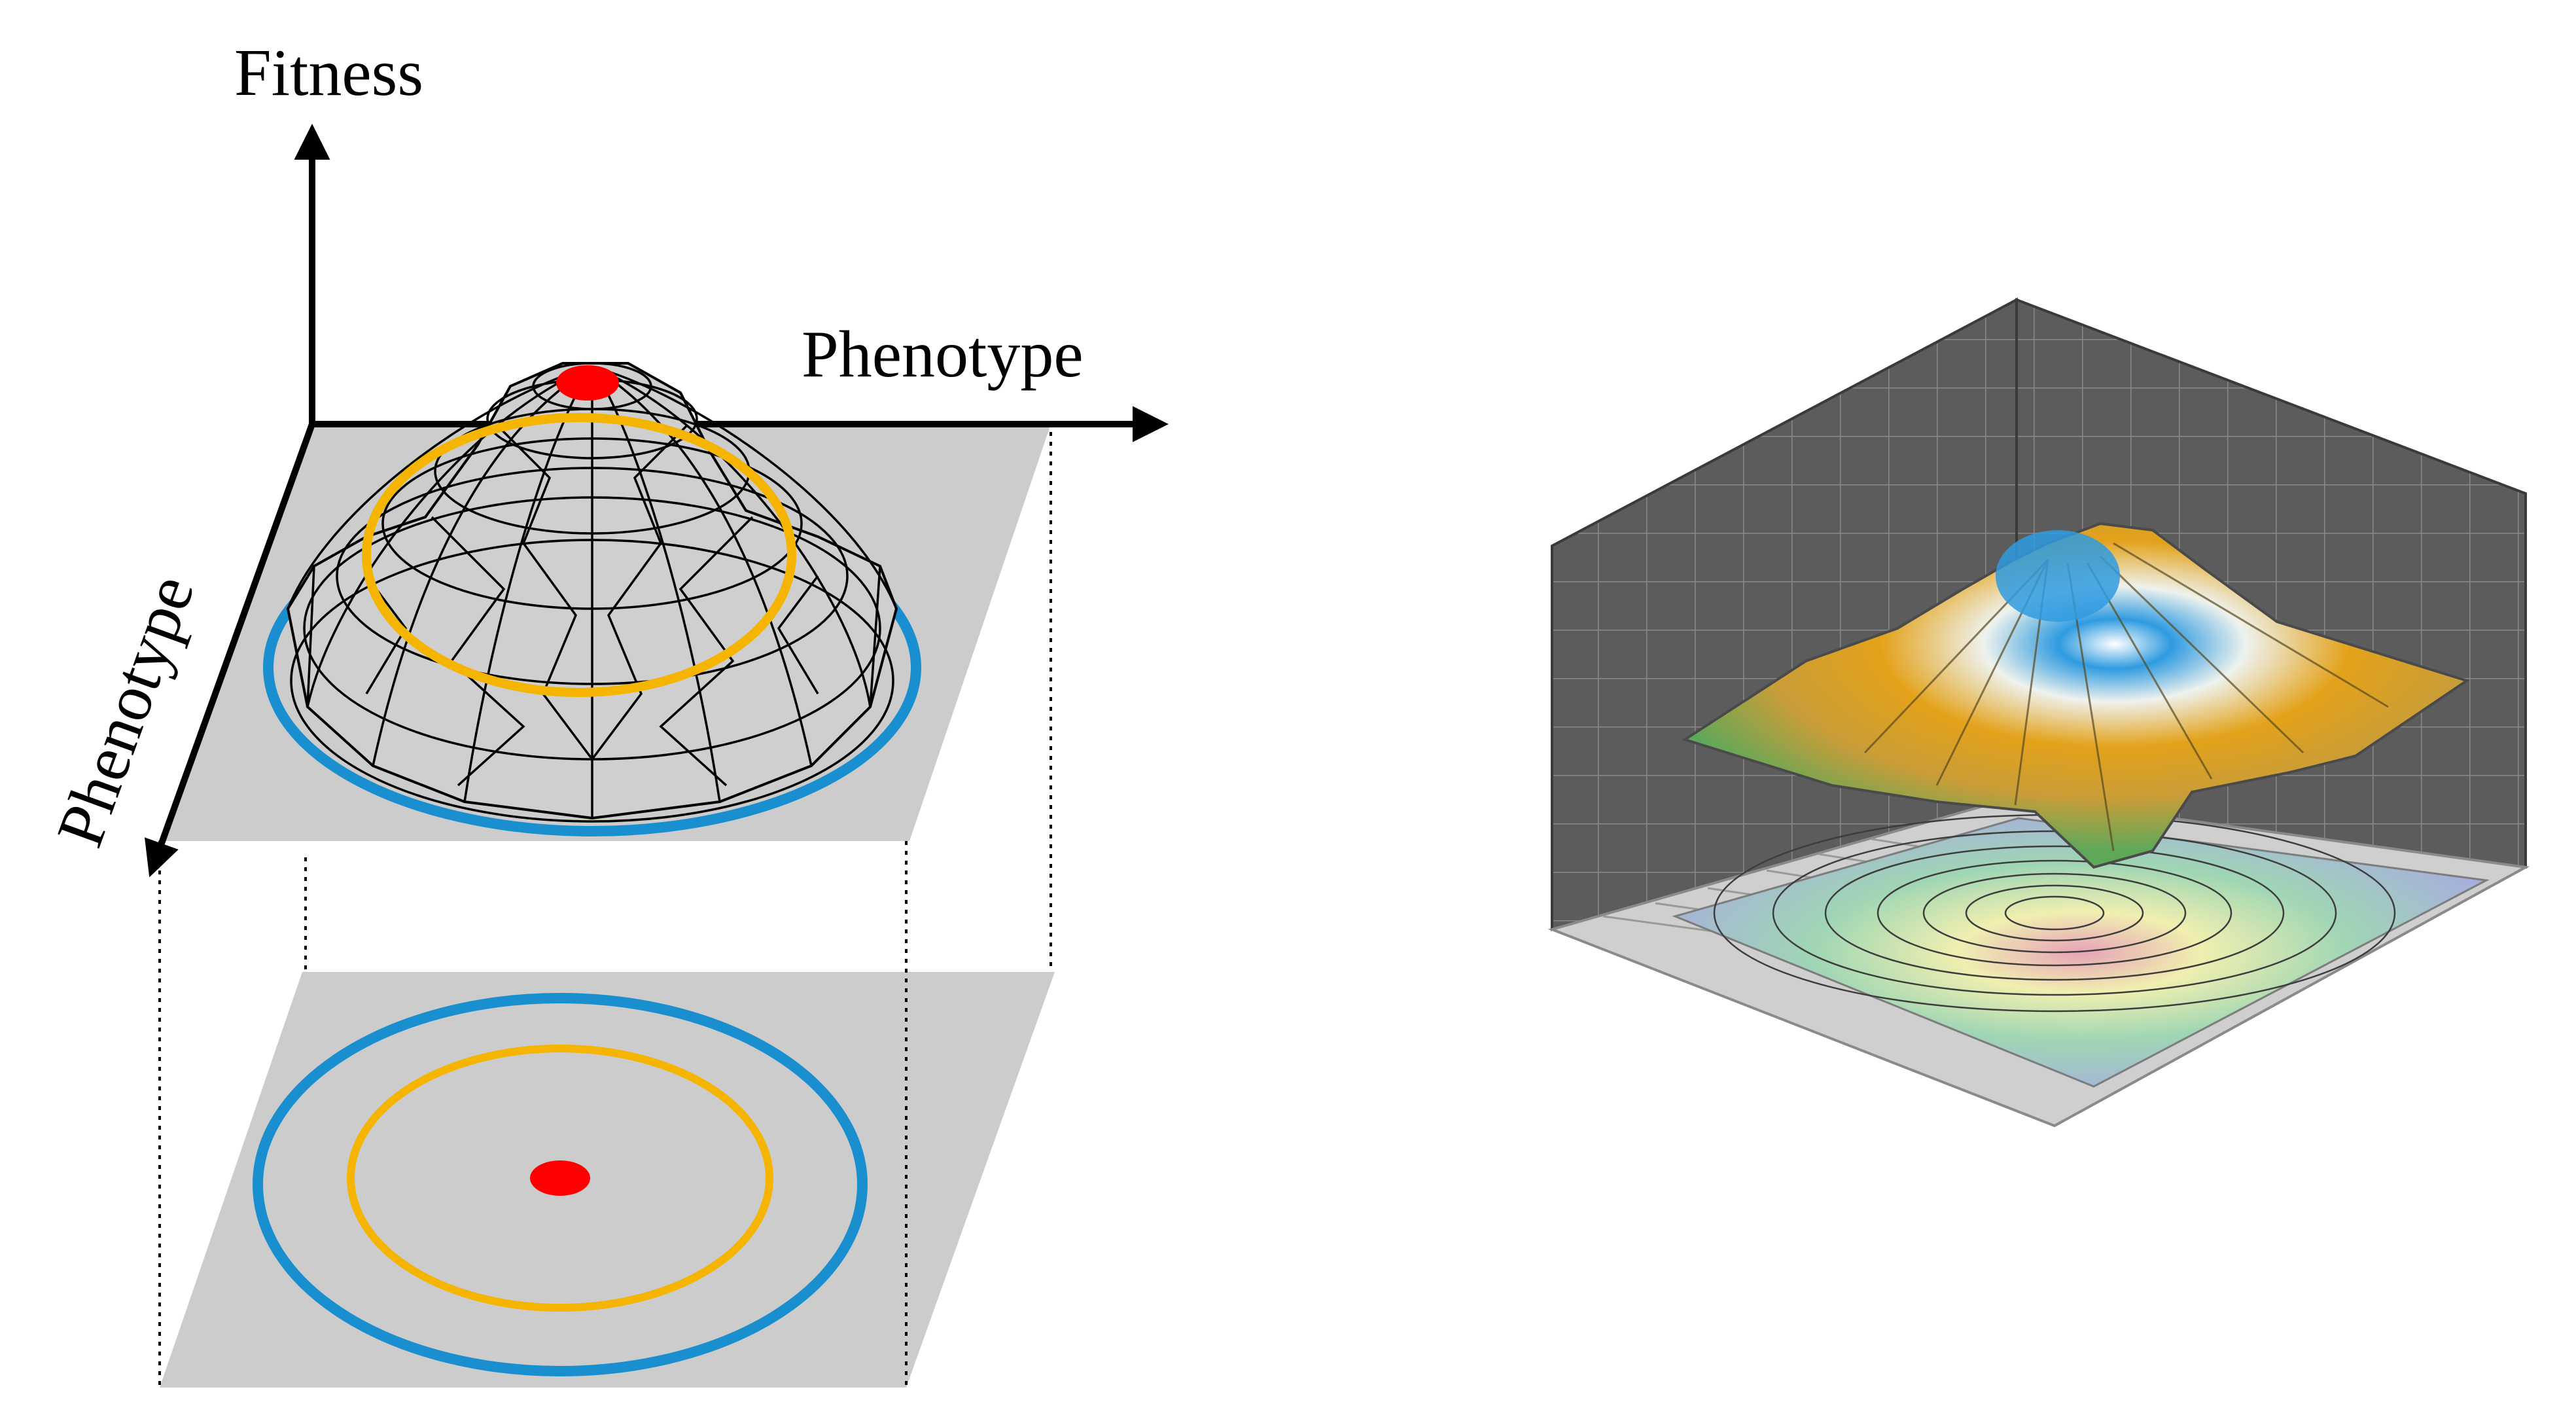 This screenshot has width=2576, height=1417. I want to click on peak-marker-lower, so click(560, 1178).